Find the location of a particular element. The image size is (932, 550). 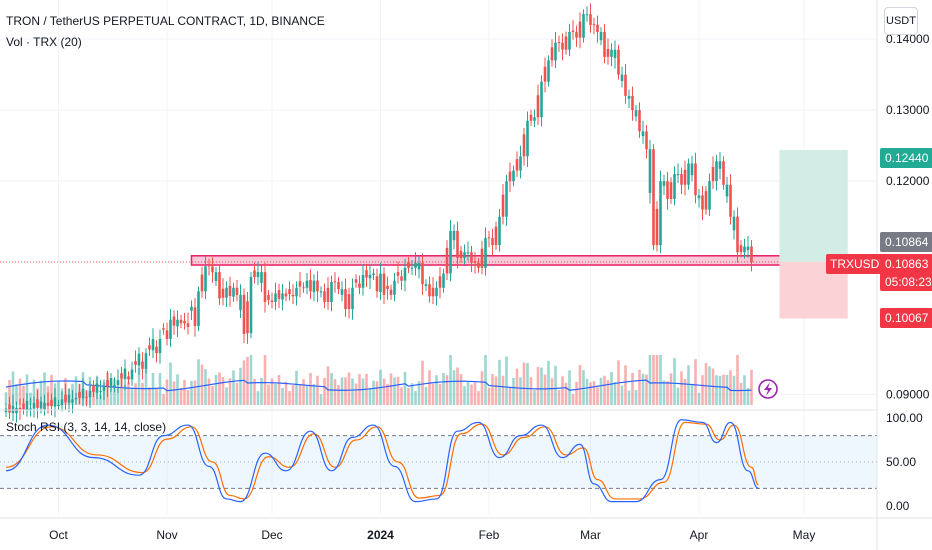

risk-reward-box is located at coordinates (813, 234).